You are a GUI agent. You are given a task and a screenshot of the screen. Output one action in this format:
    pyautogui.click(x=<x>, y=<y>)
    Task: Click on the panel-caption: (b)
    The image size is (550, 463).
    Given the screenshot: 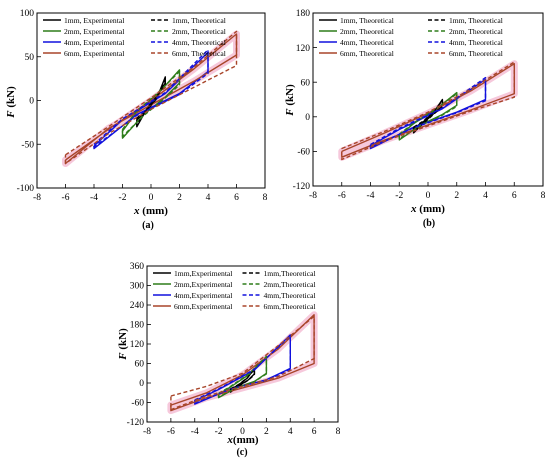 What is the action you would take?
    pyautogui.click(x=429, y=223)
    